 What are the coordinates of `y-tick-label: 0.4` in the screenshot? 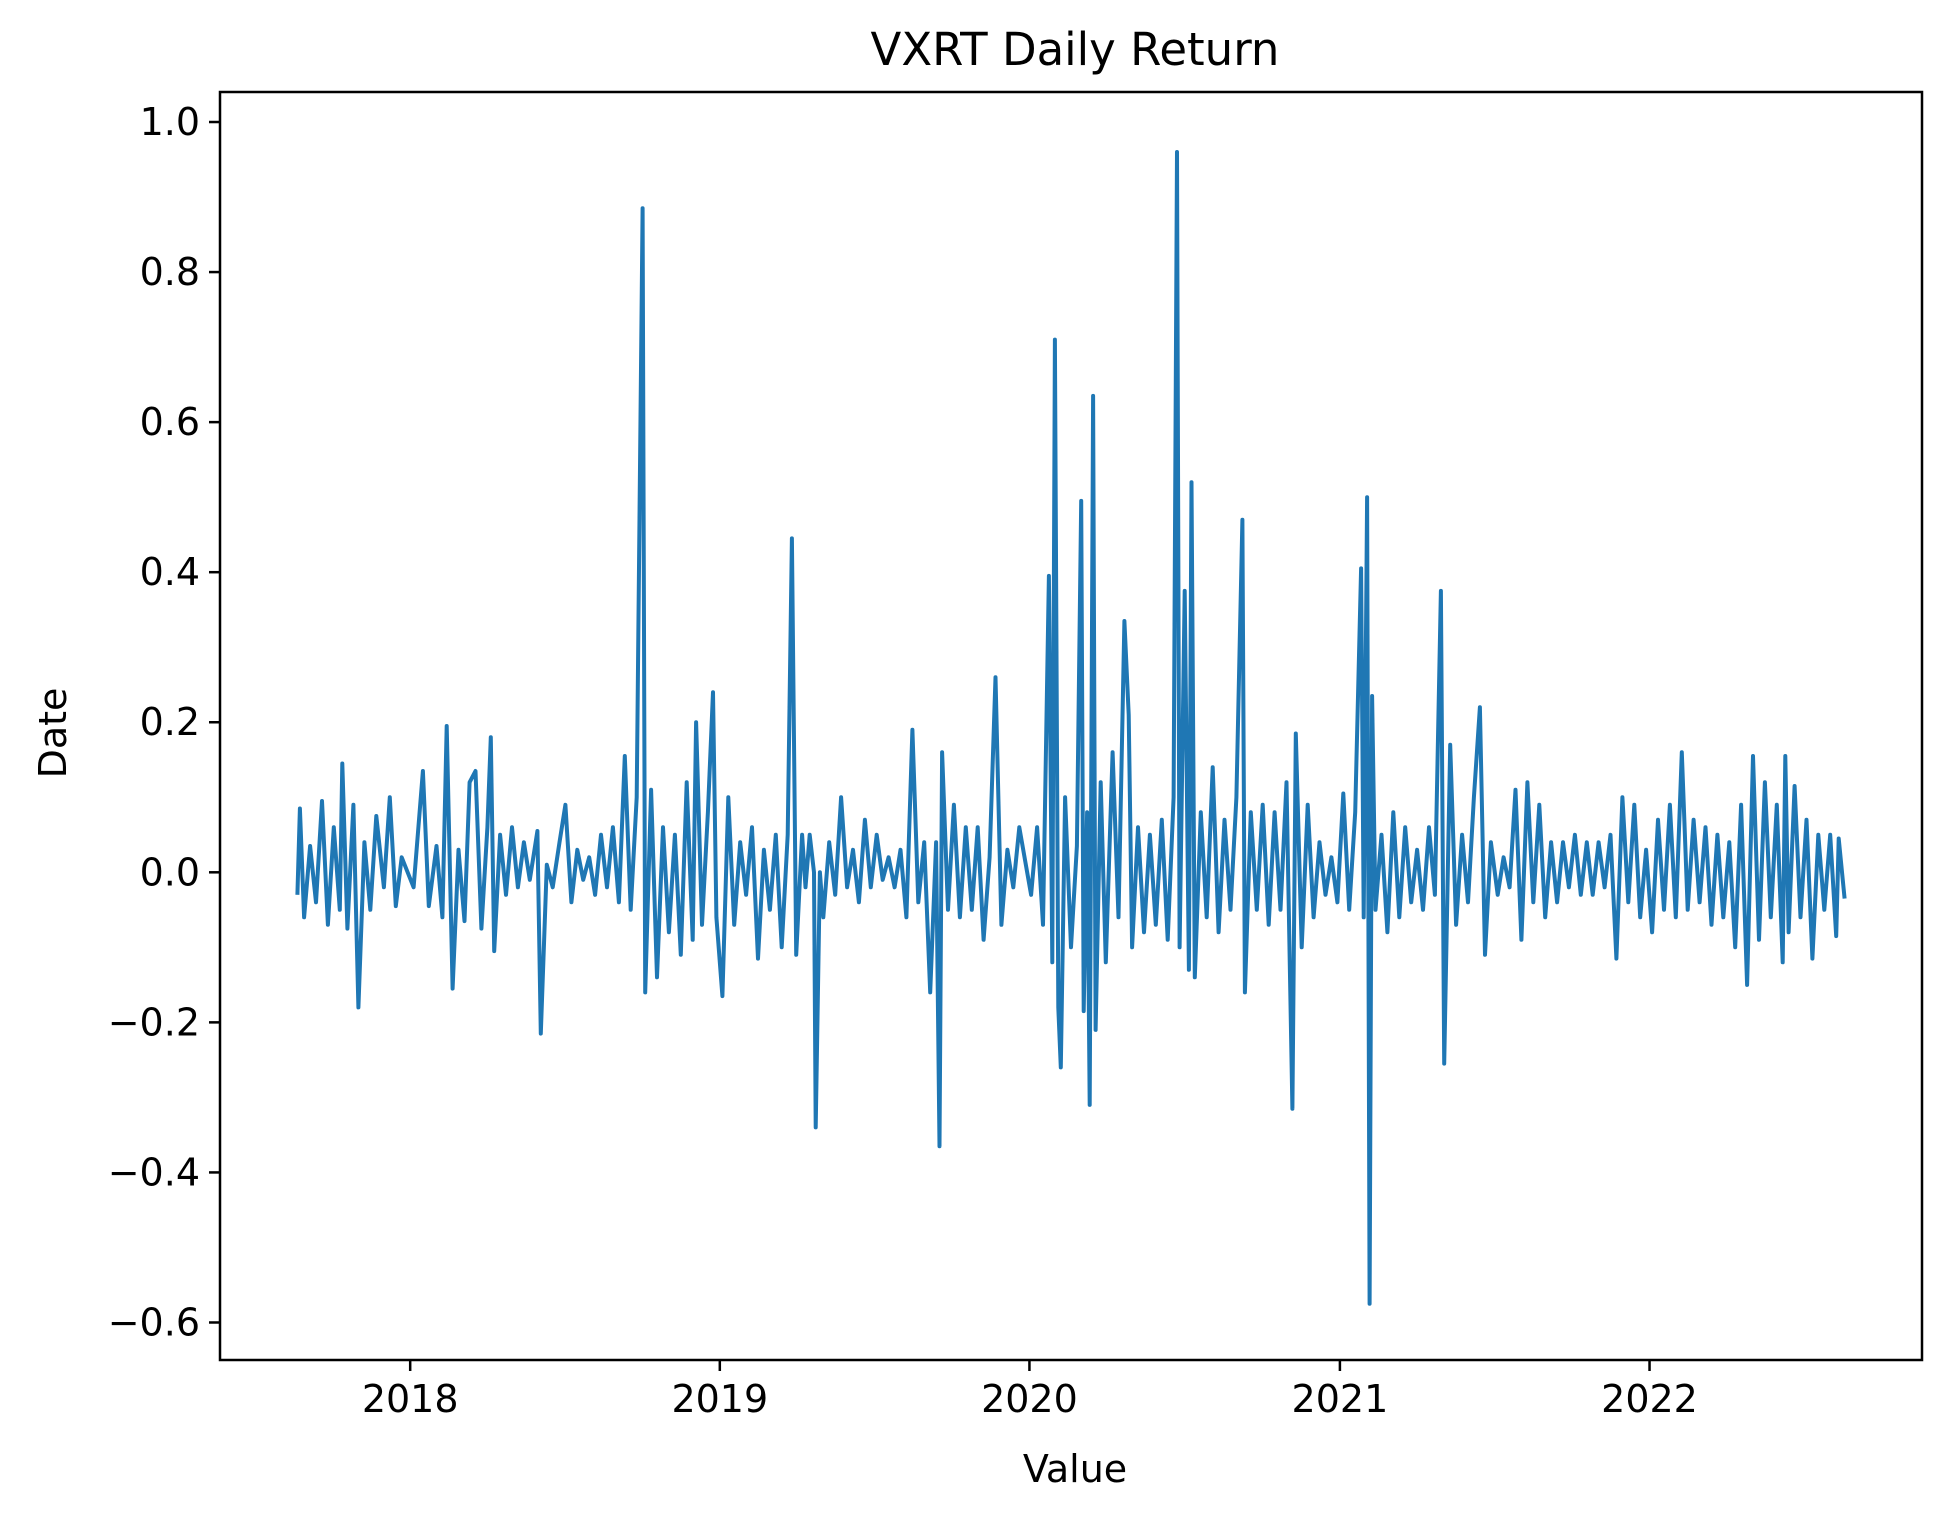 It's located at (170, 572).